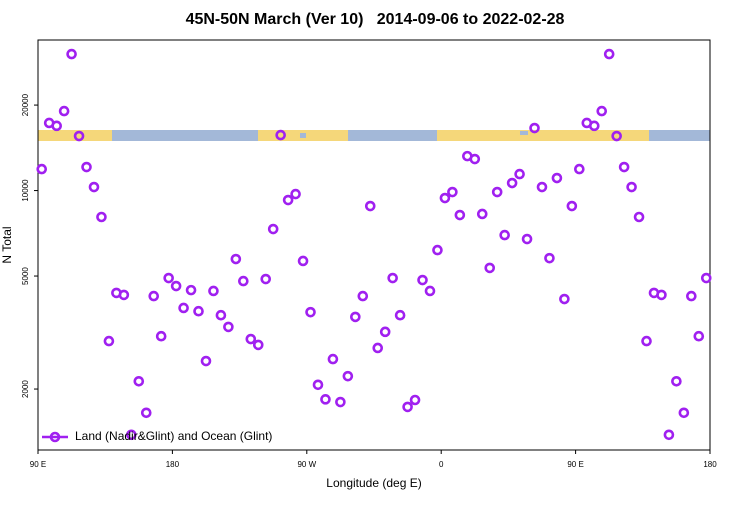  Describe the element at coordinates (306, 464) in the screenshot. I see `x-tick-label: 90 W` at that location.